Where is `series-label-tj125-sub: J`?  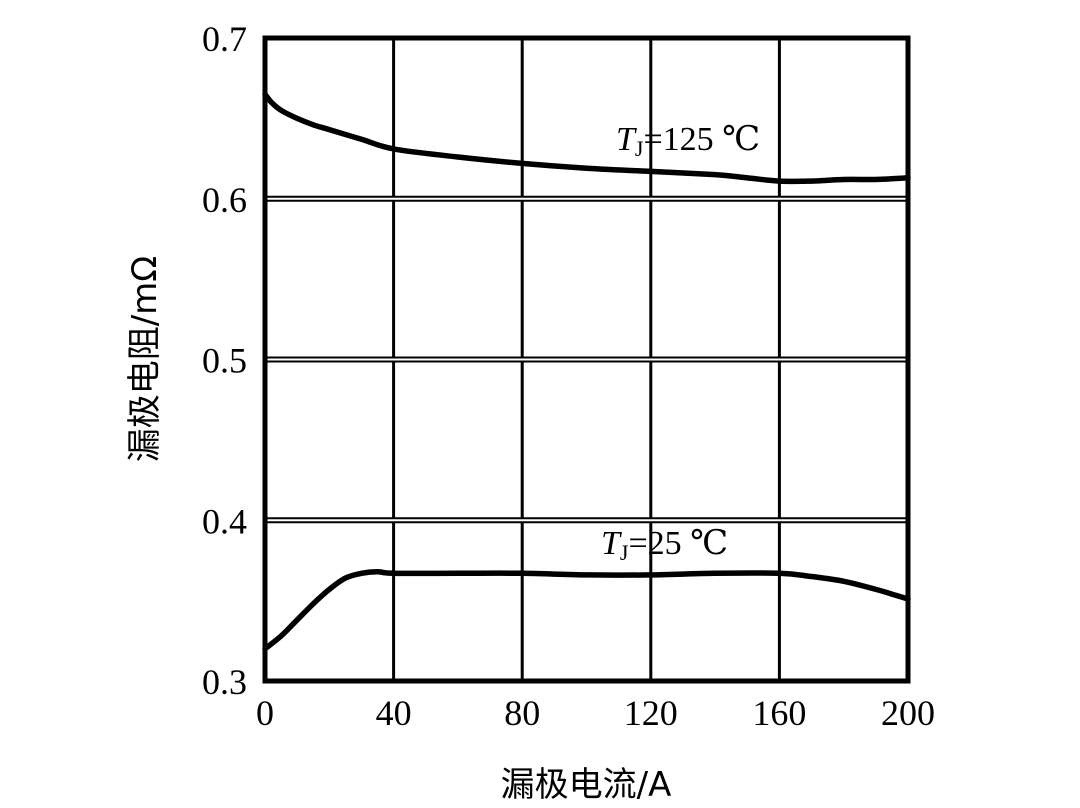 series-label-tj125-sub: J is located at coordinates (639, 148).